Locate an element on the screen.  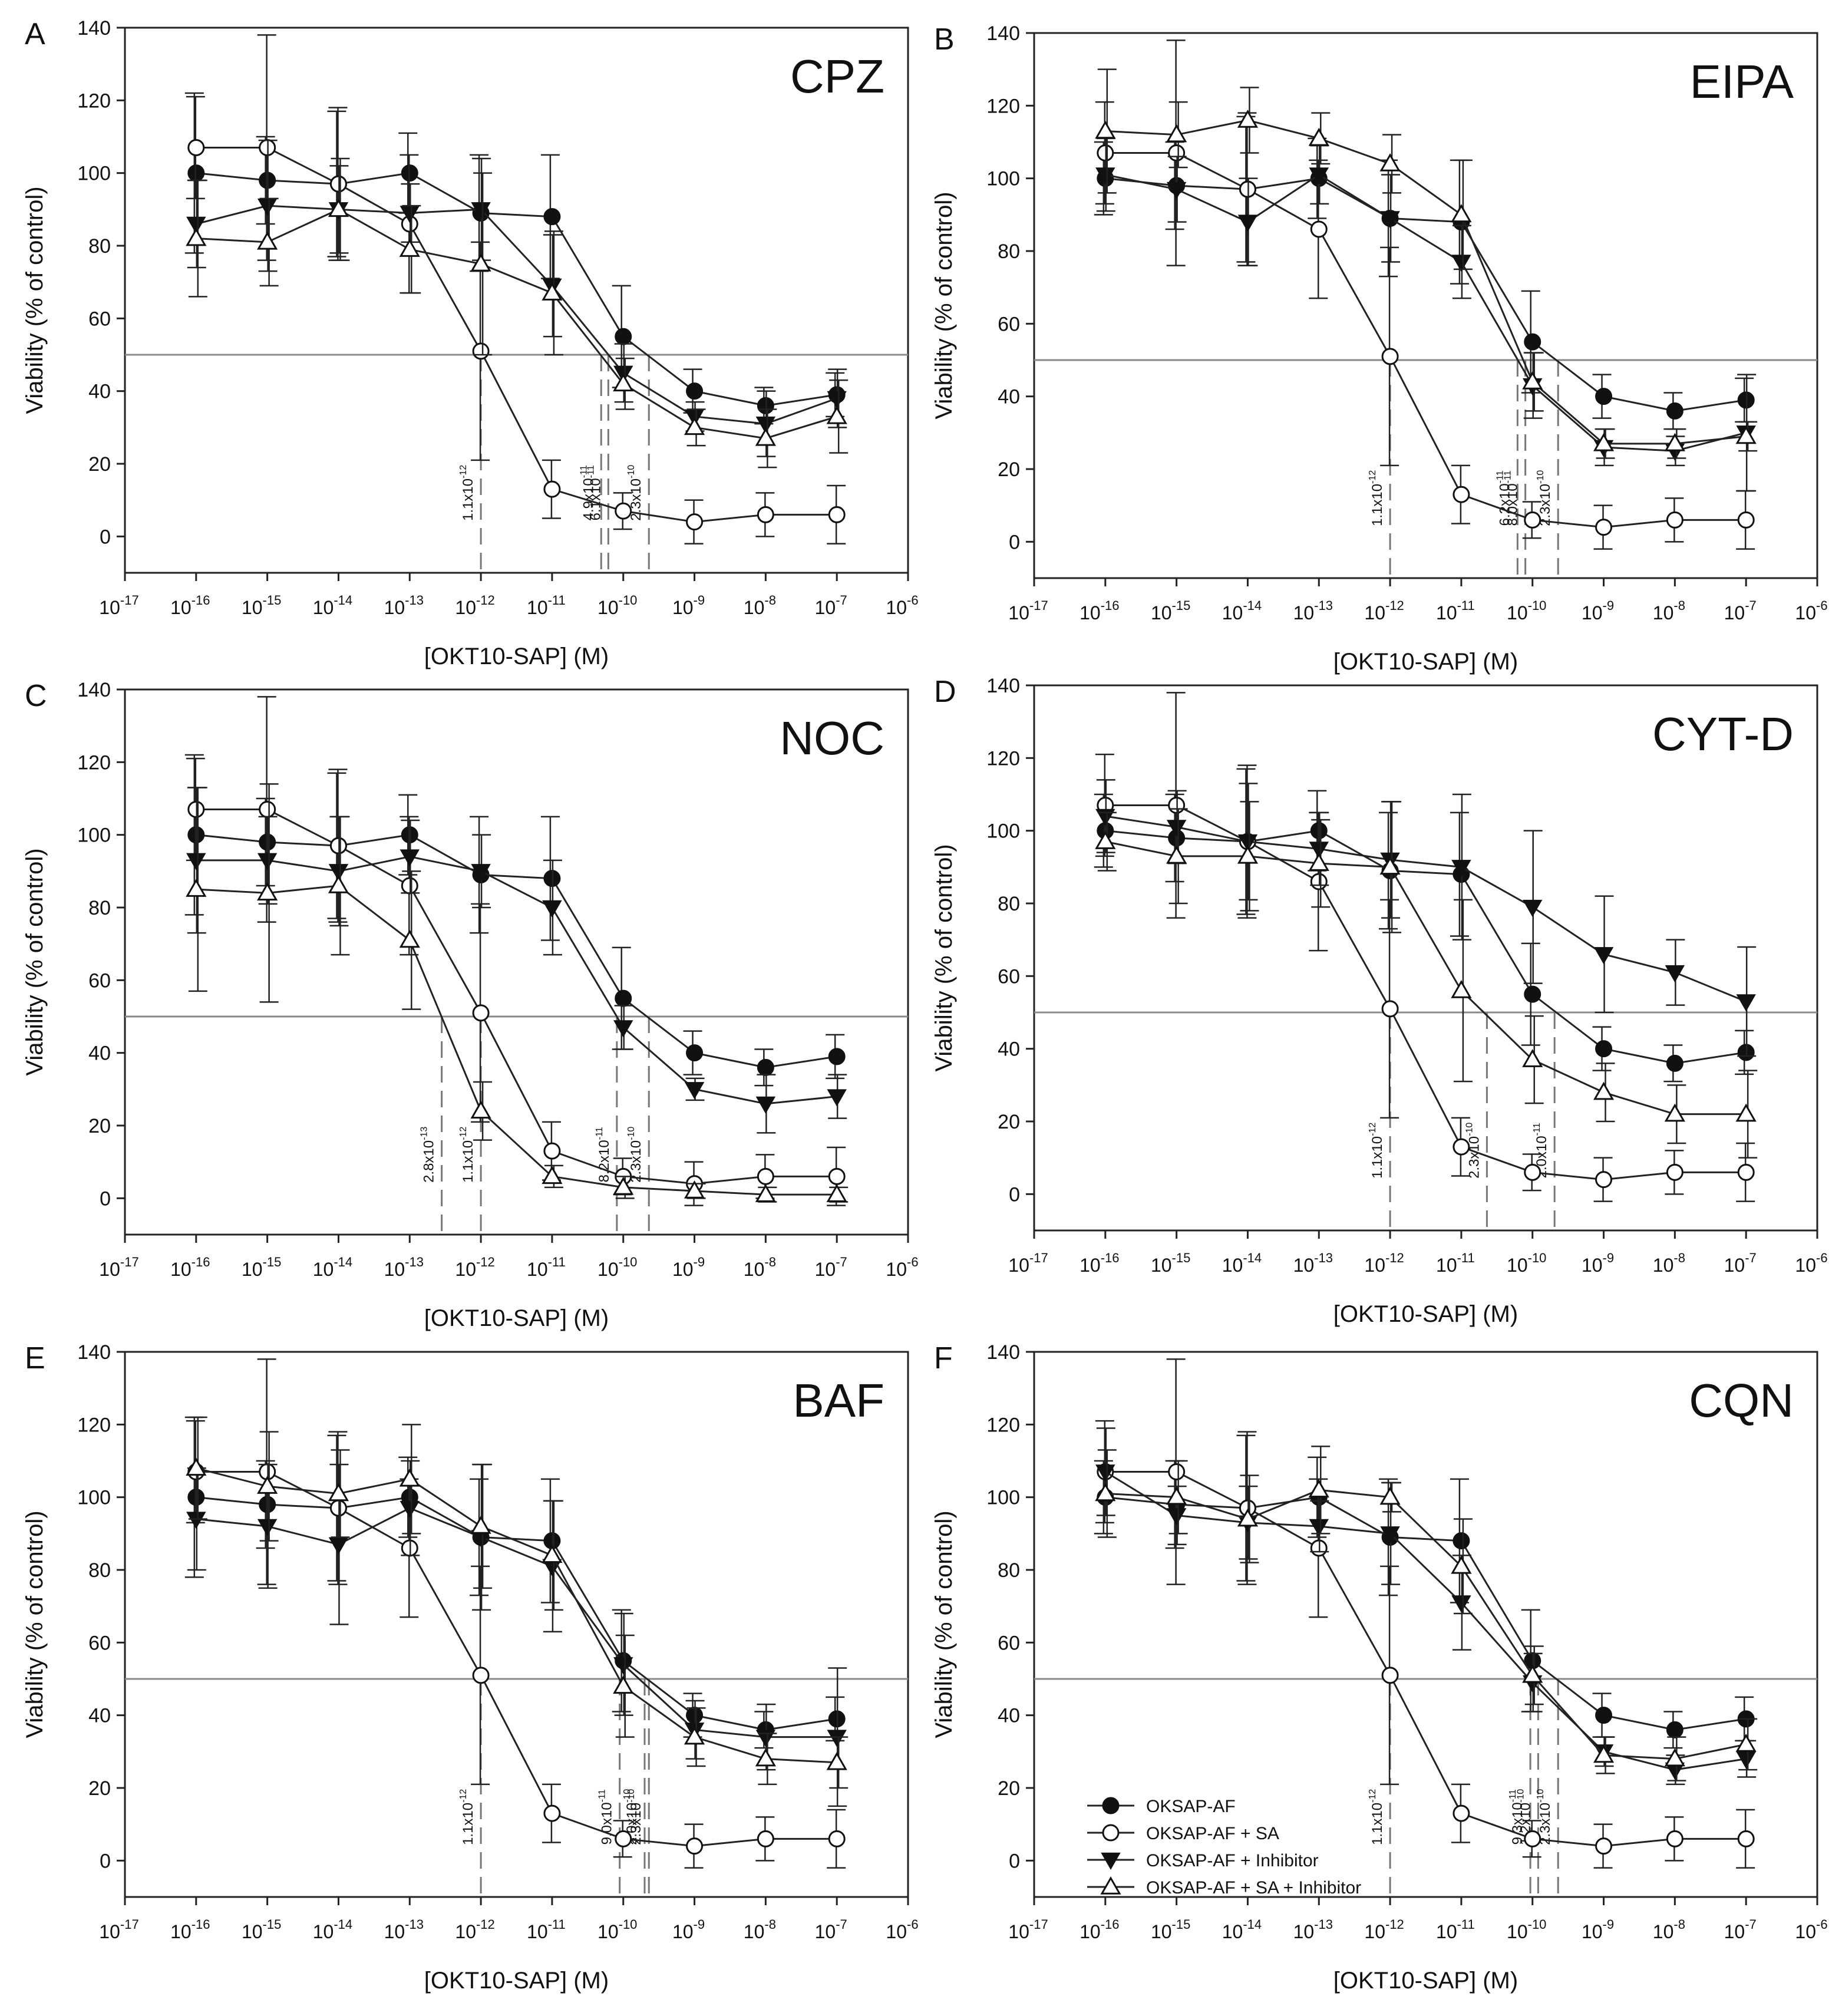
x-tick-label: 10⁻⁷ is located at coordinates (831, 1930).